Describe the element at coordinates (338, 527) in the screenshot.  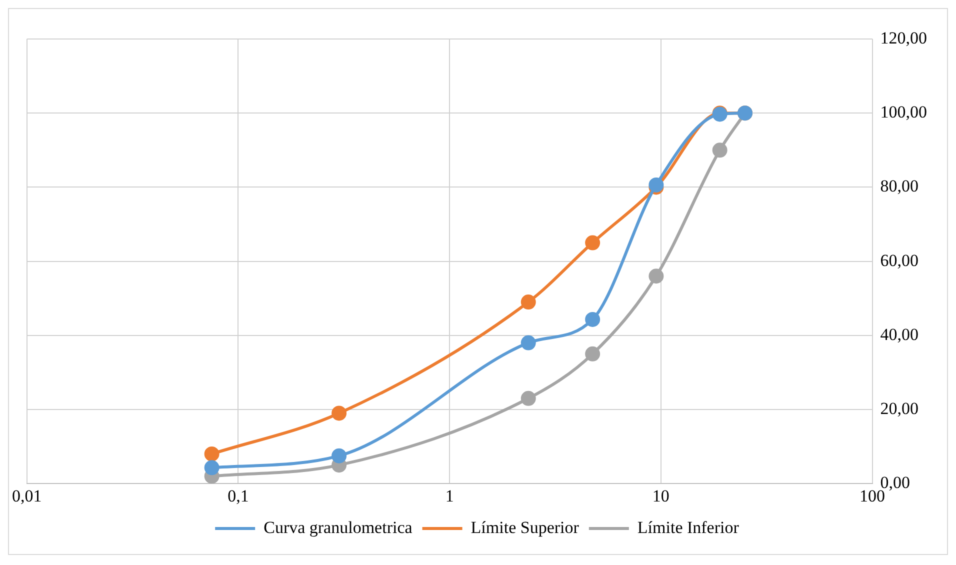
I see `legend-label: Curva granulometrica` at that location.